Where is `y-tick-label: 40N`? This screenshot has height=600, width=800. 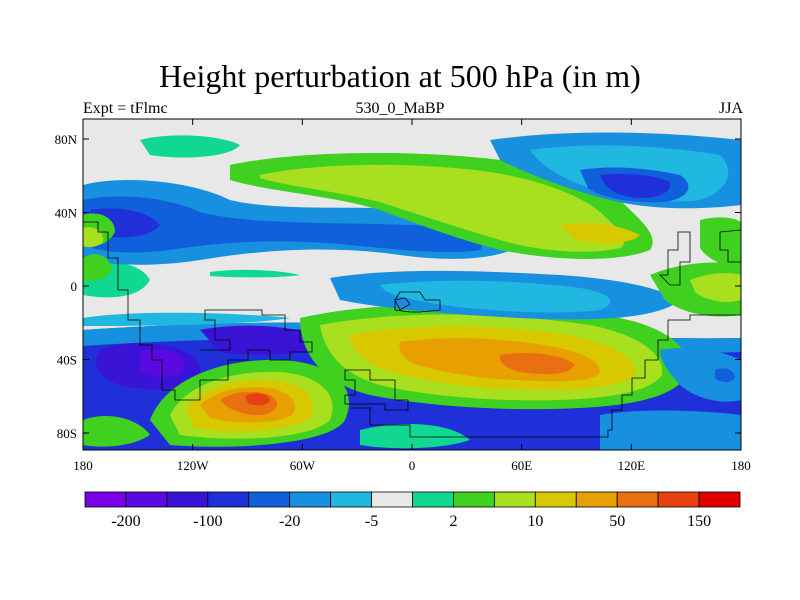
y-tick-label: 40N is located at coordinates (66, 213).